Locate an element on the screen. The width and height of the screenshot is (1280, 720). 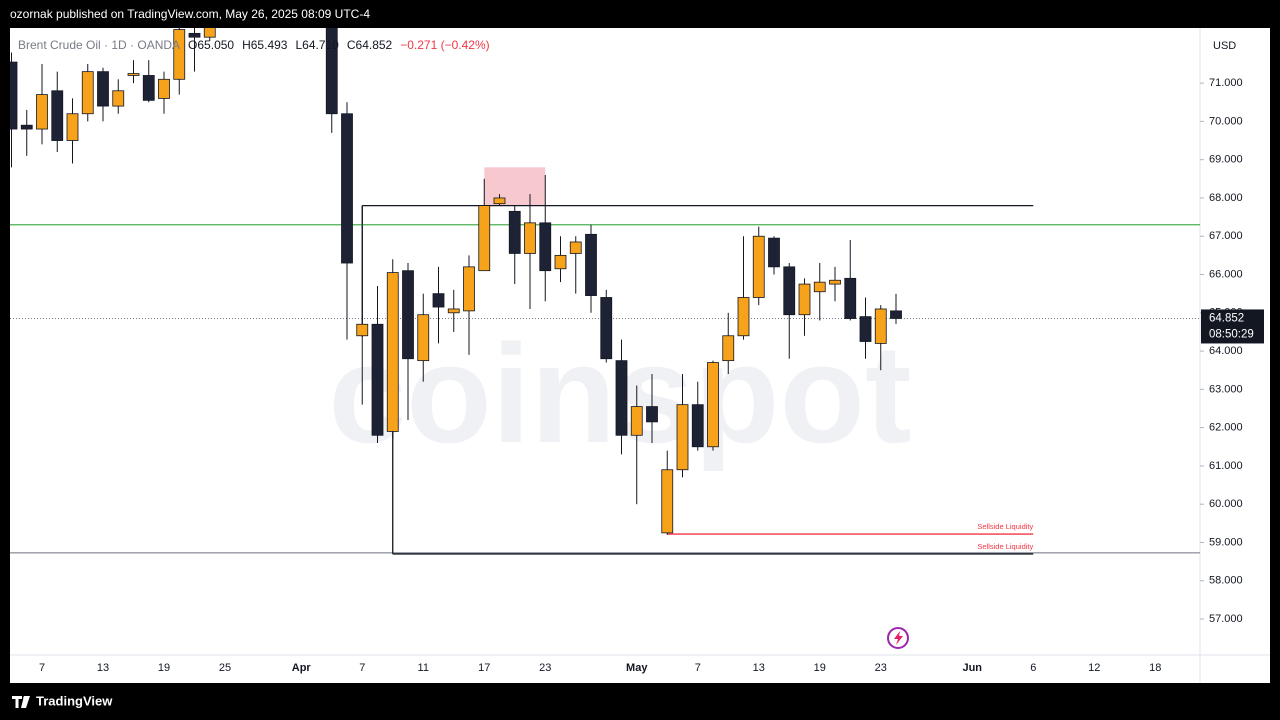
icon is located at coordinates (898, 638).